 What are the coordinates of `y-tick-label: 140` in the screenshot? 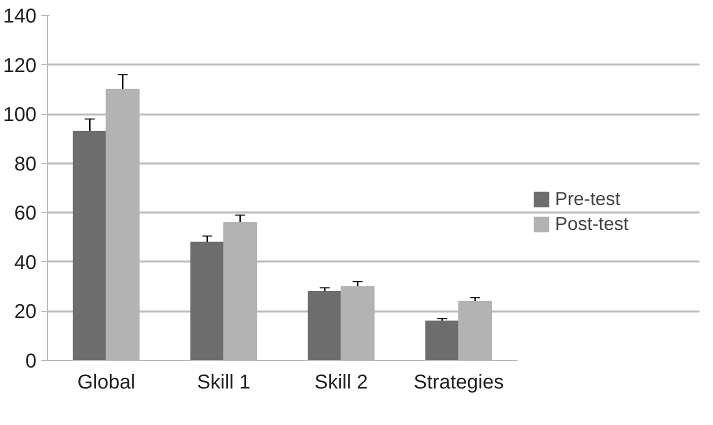 It's located at (20, 17).